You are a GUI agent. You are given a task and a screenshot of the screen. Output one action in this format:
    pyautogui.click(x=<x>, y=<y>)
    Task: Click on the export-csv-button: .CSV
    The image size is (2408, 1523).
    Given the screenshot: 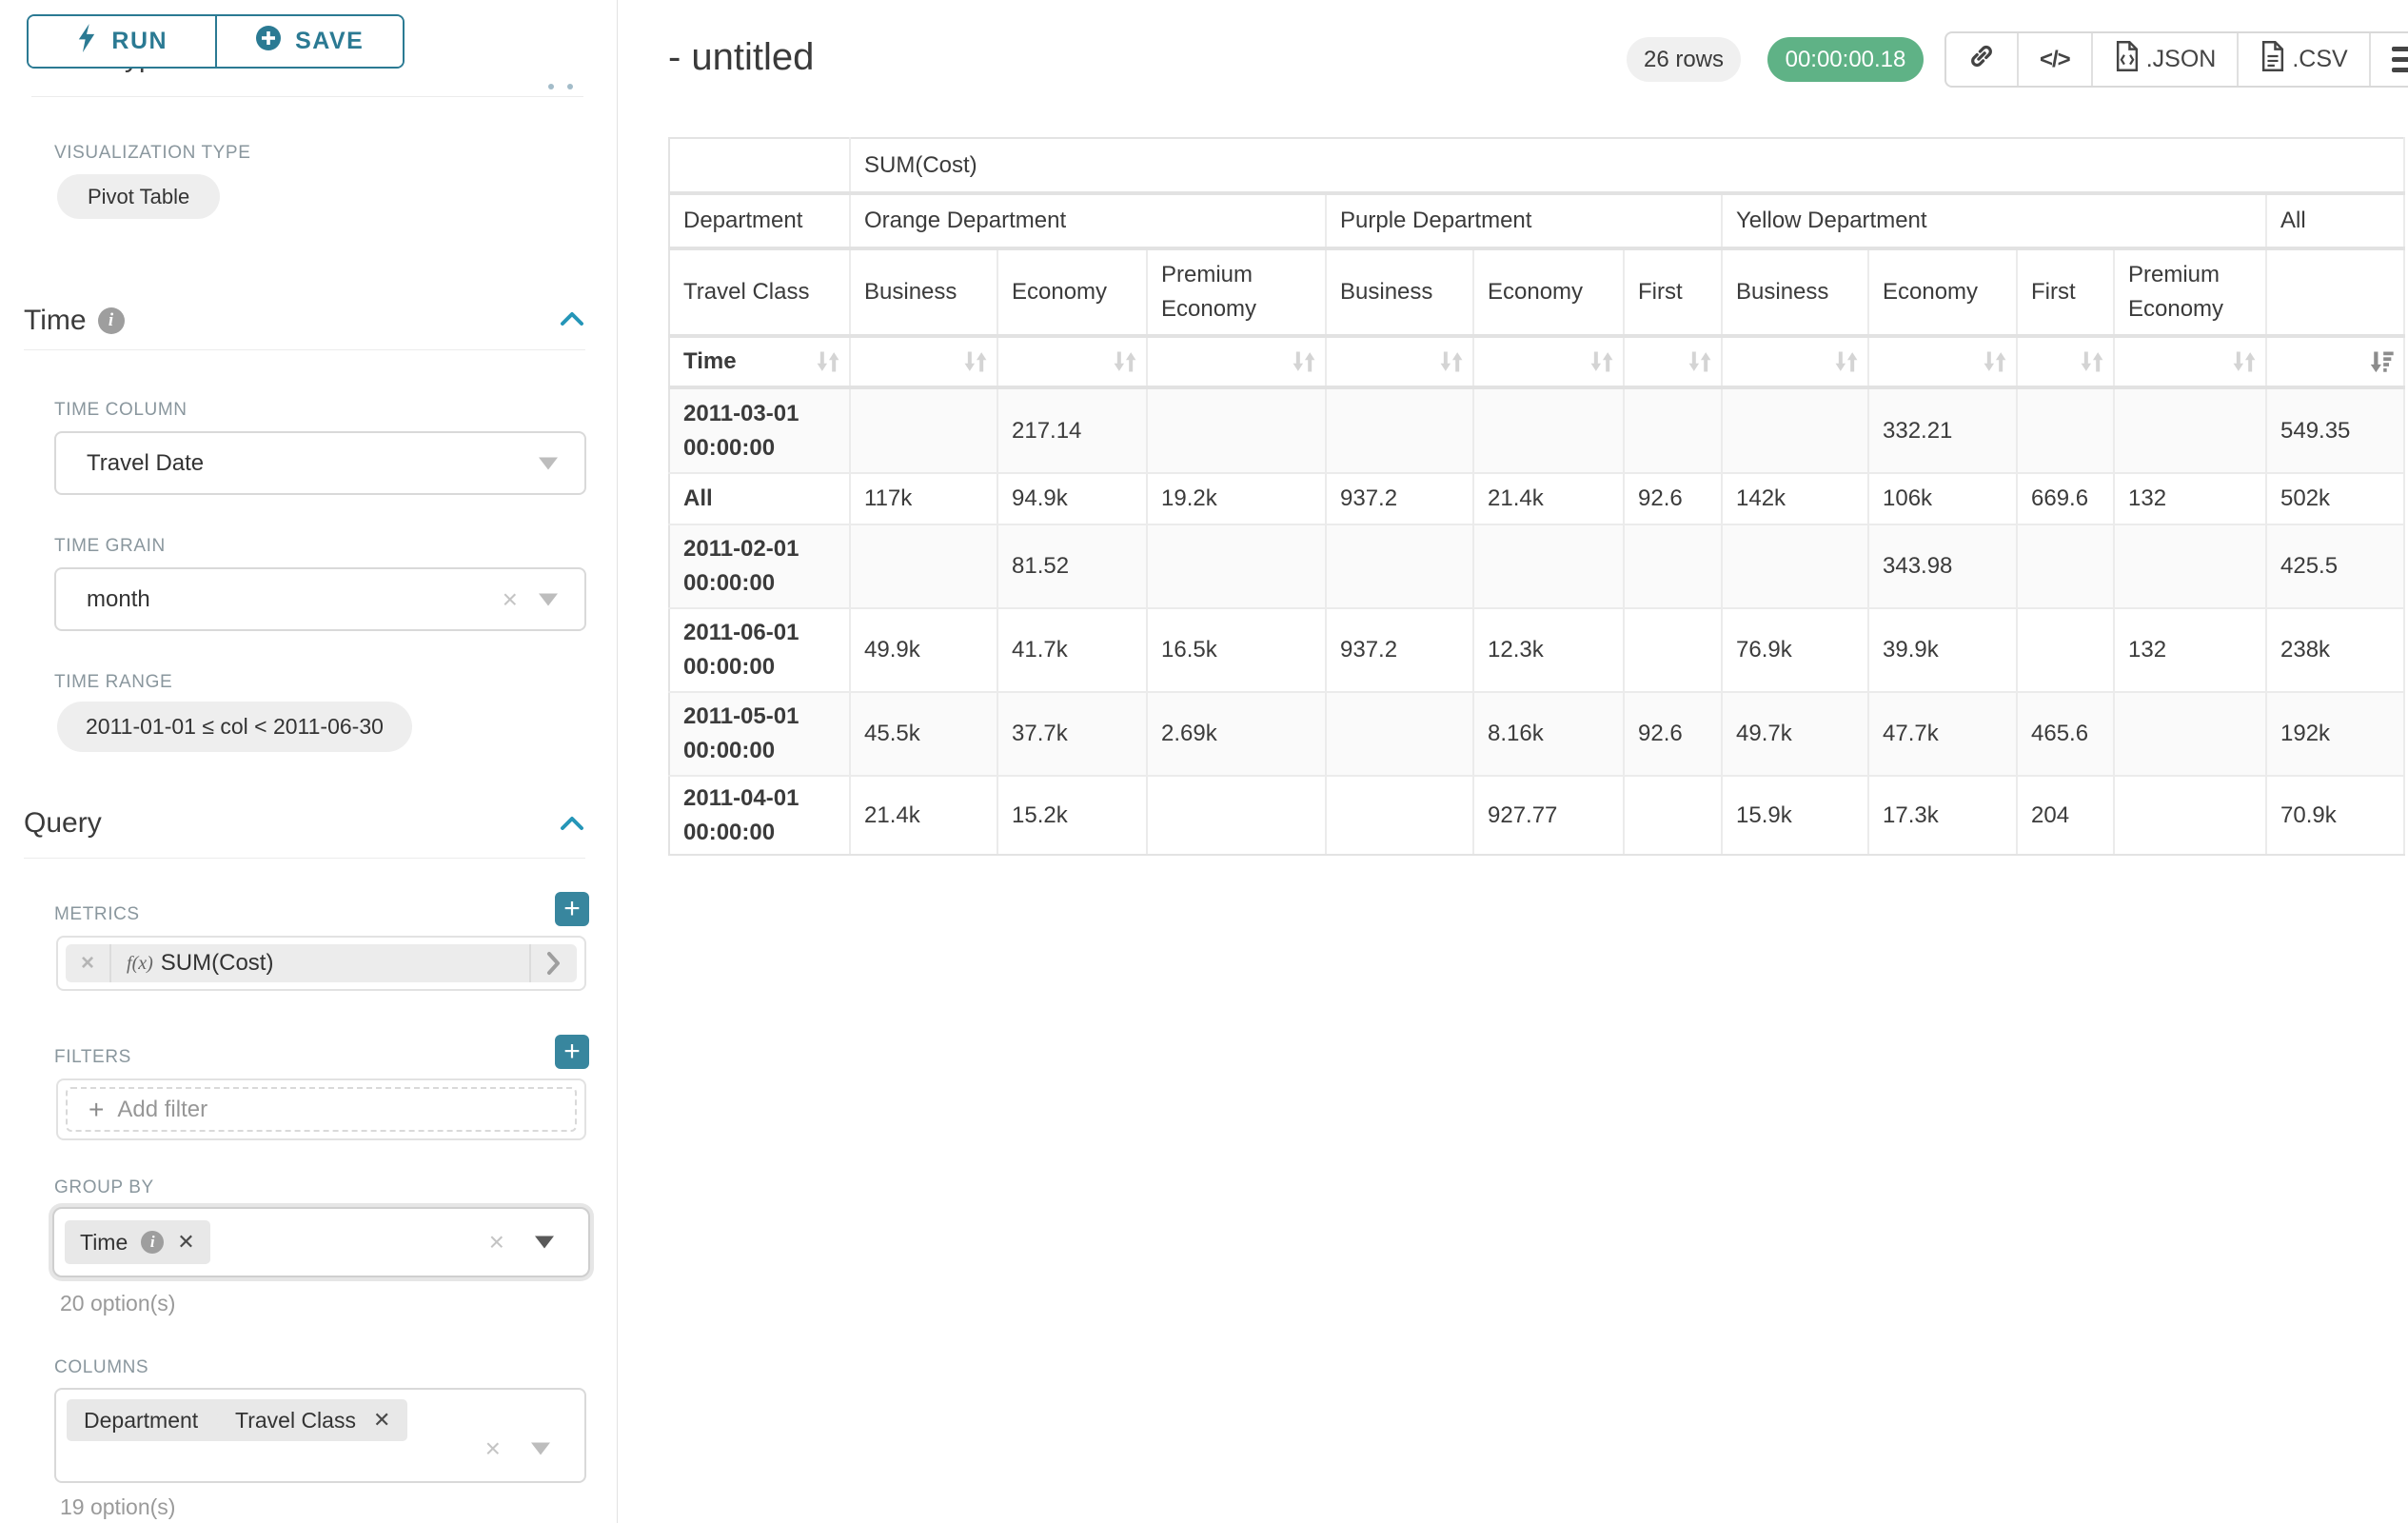 What is the action you would take?
    pyautogui.click(x=2302, y=60)
    